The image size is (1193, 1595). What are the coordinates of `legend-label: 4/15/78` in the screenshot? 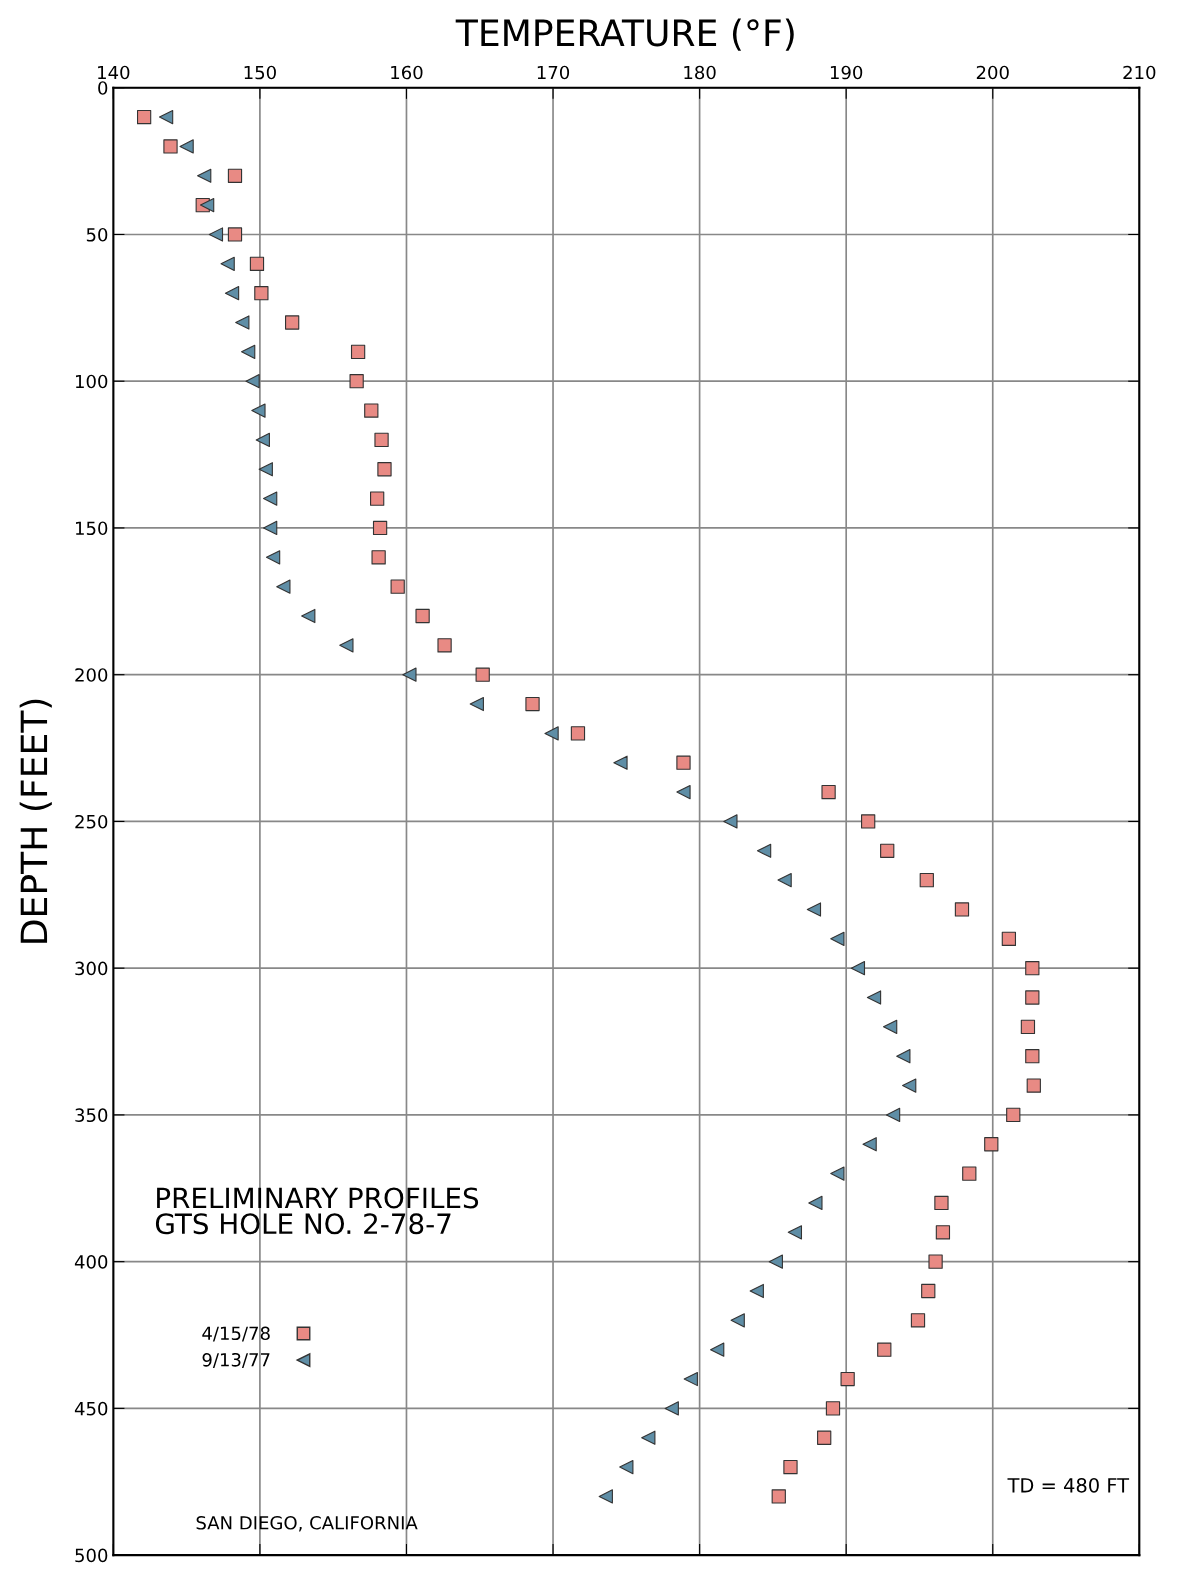 It's located at (236, 1334).